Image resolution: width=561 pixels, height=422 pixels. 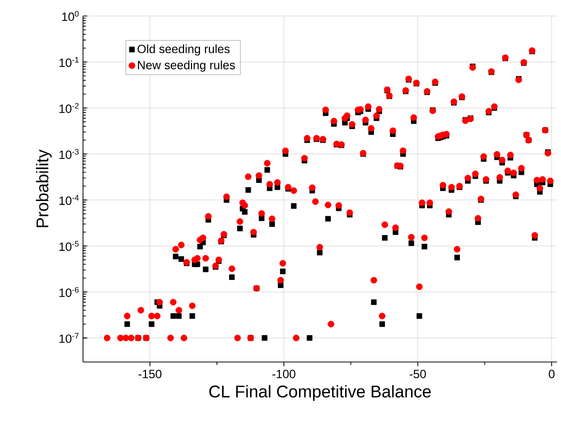 What do you see at coordinates (284, 374) in the screenshot?
I see `x-tick-label: -100` at bounding box center [284, 374].